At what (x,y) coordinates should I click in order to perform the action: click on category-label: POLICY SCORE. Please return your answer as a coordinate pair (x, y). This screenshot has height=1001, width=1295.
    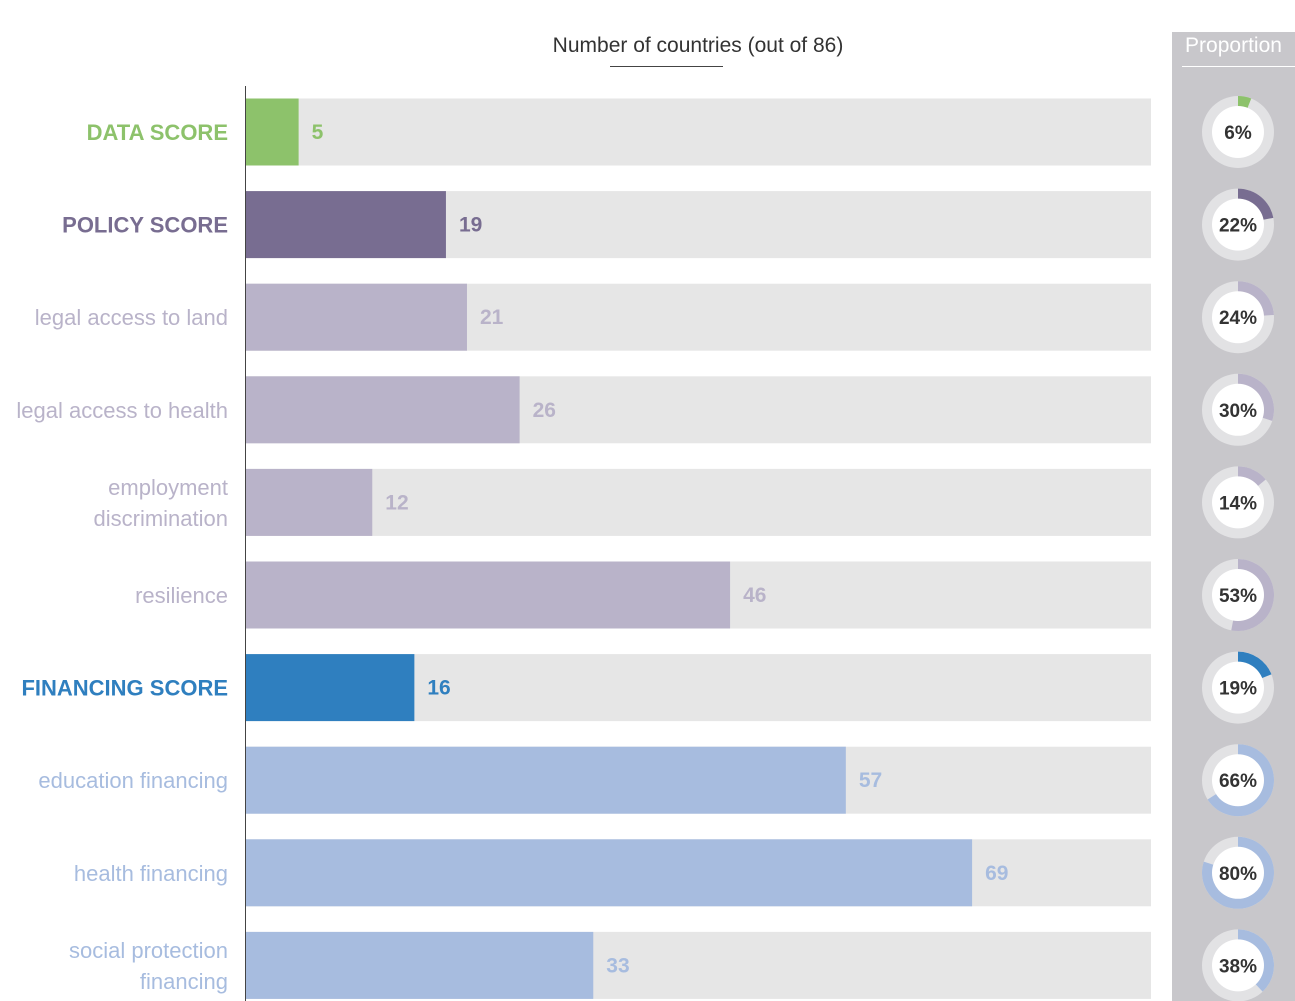
    Looking at the image, I should click on (145, 225).